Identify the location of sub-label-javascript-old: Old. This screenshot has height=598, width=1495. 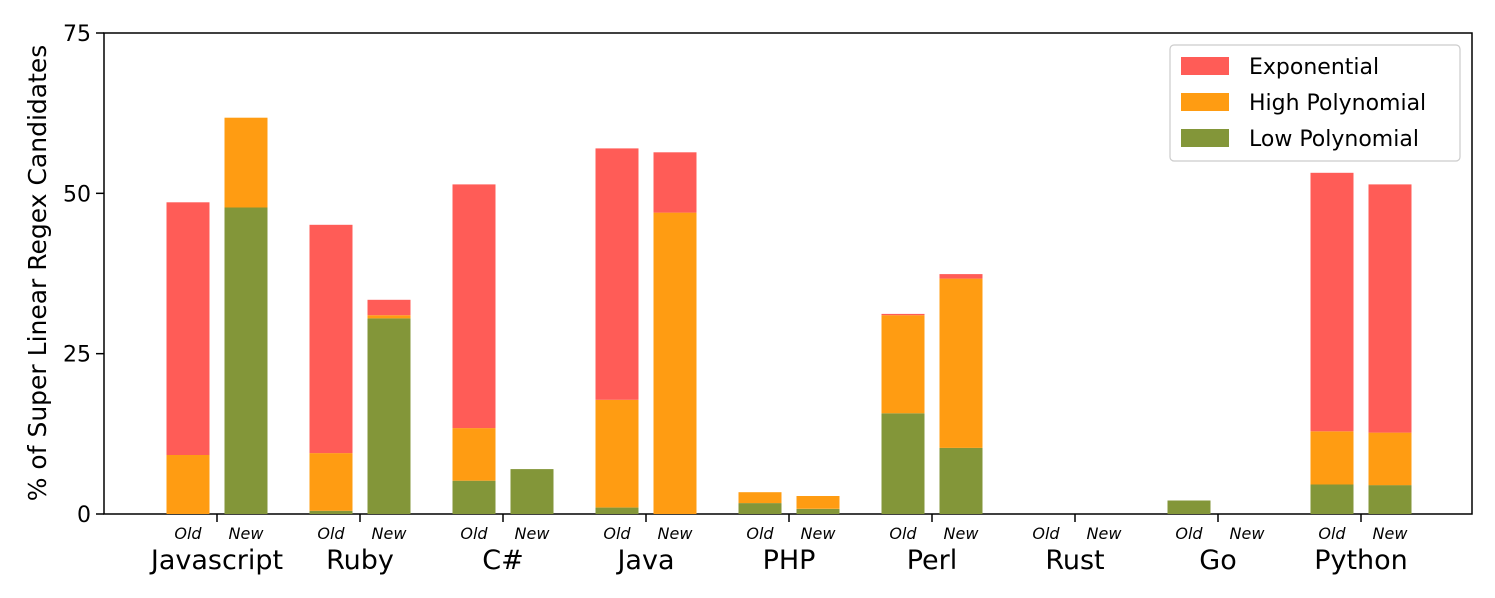
(188, 533).